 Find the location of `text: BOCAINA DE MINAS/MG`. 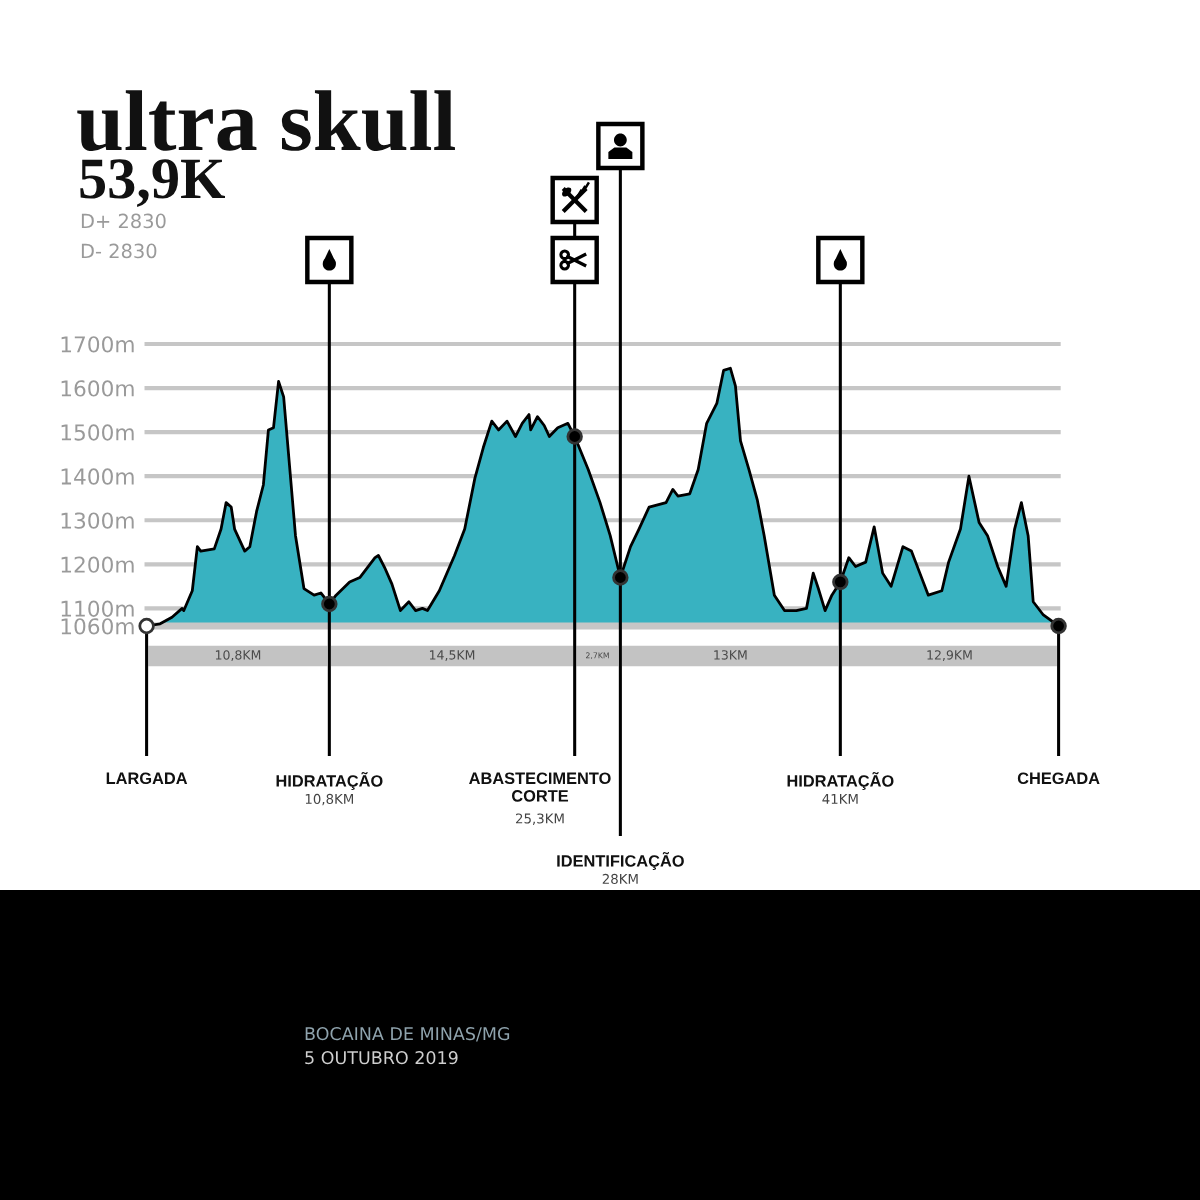

text: BOCAINA DE MINAS/MG is located at coordinates (407, 1034).